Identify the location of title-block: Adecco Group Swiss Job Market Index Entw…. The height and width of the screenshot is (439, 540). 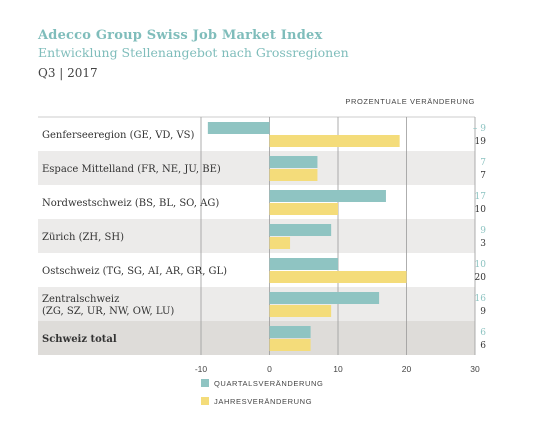
(193, 54).